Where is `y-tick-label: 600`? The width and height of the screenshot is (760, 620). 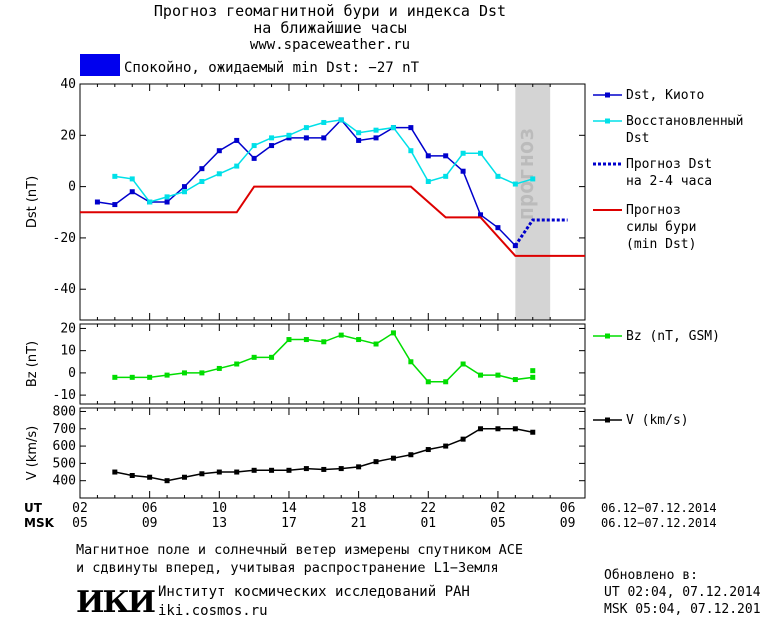
y-tick-label: 600 is located at coordinates (64, 446).